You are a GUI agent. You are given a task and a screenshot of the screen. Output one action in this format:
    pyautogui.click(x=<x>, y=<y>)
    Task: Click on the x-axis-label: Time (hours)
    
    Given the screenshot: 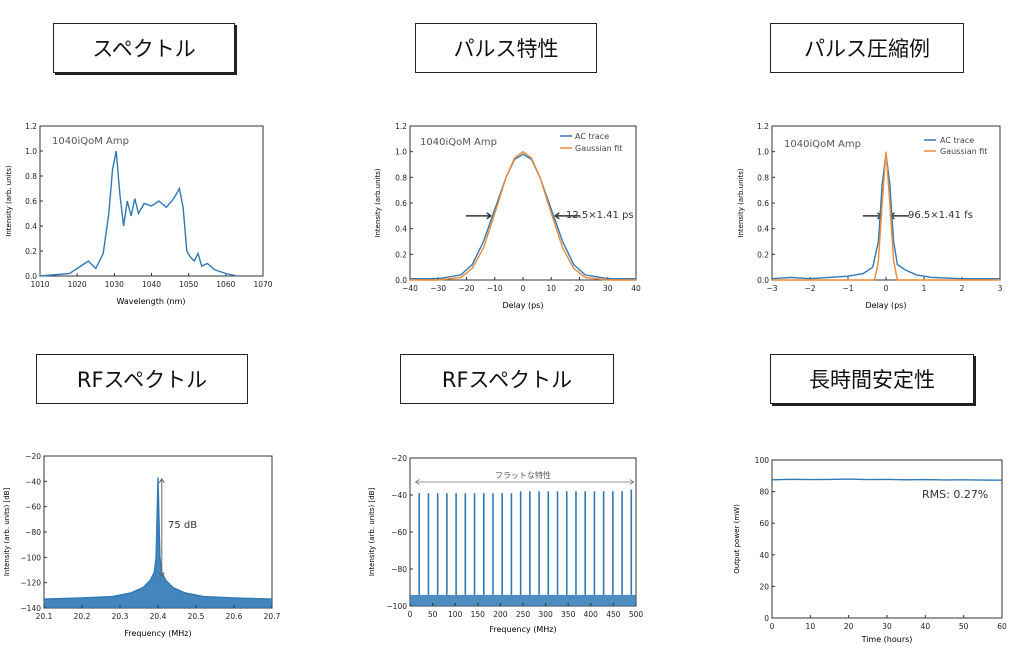 What is the action you would take?
    pyautogui.click(x=887, y=639)
    